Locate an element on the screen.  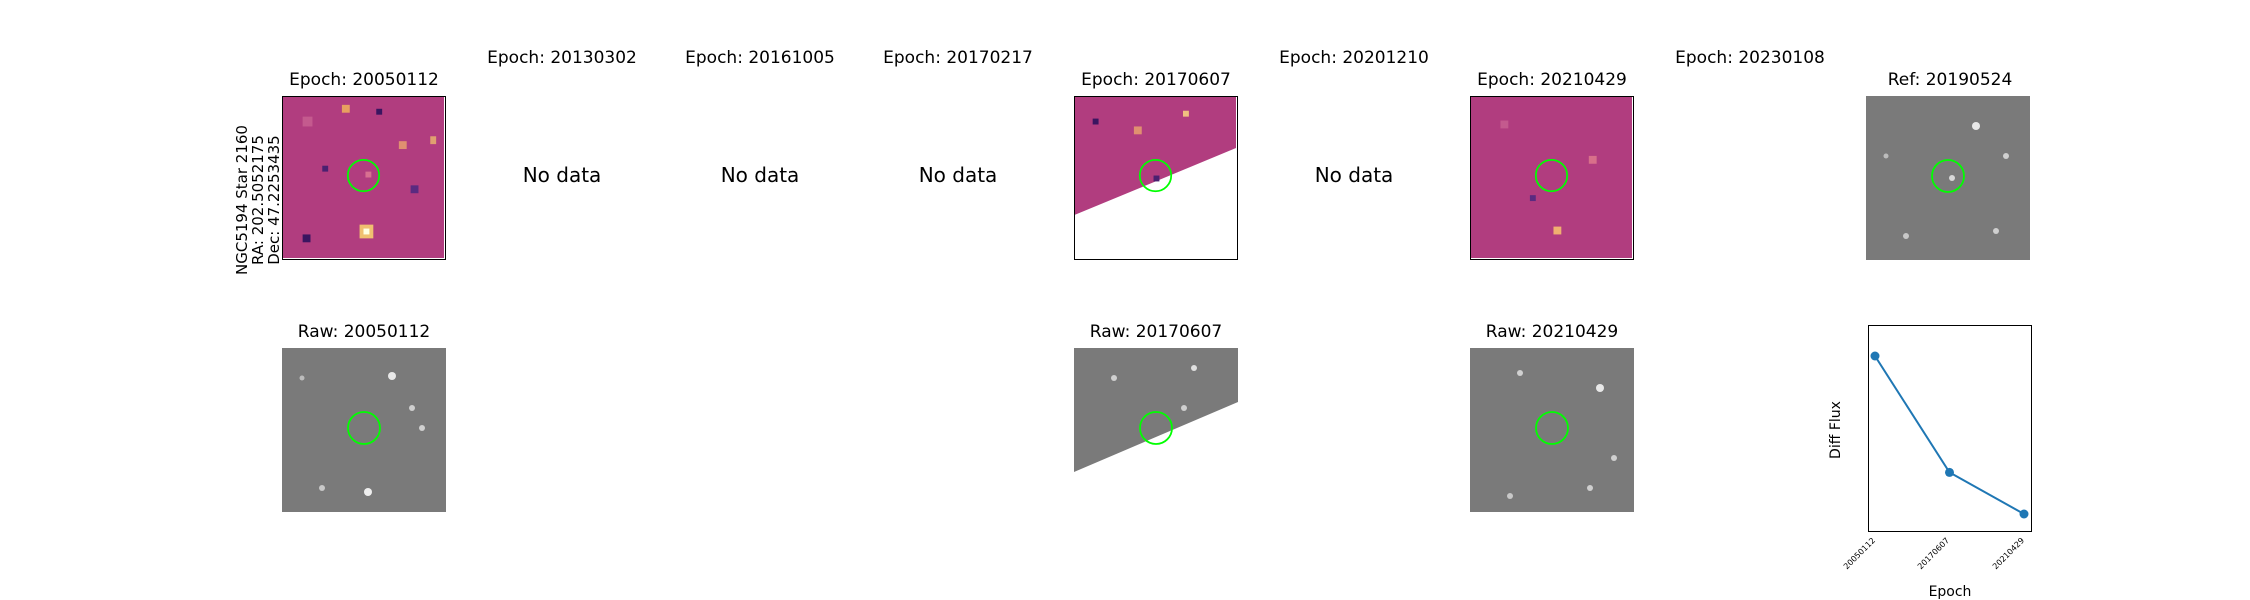
row-label-dec: Dec: 47.2253435 is located at coordinates (274, 200).